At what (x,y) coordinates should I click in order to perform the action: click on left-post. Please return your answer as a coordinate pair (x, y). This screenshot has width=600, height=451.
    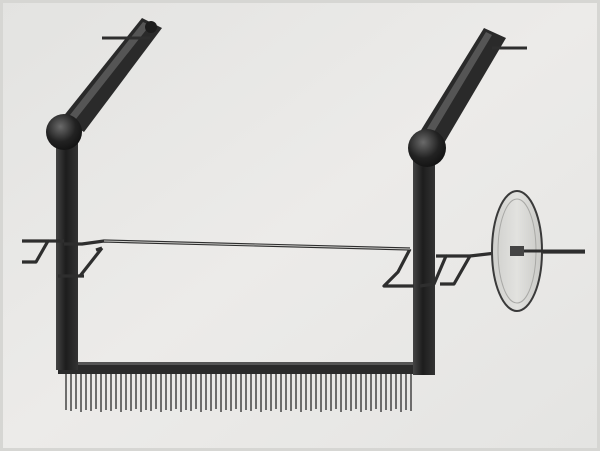
    Looking at the image, I should click on (67, 255).